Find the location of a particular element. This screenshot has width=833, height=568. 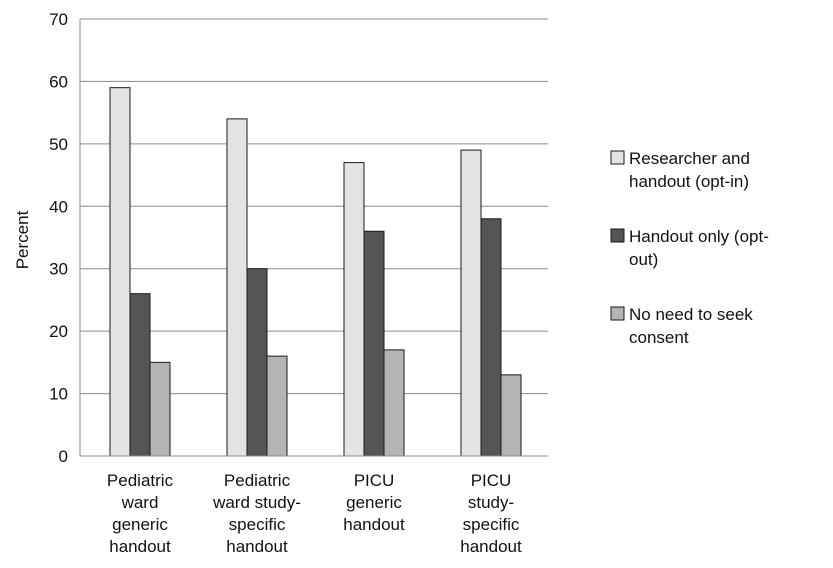

bar-series3-cat3 is located at coordinates (394, 403).